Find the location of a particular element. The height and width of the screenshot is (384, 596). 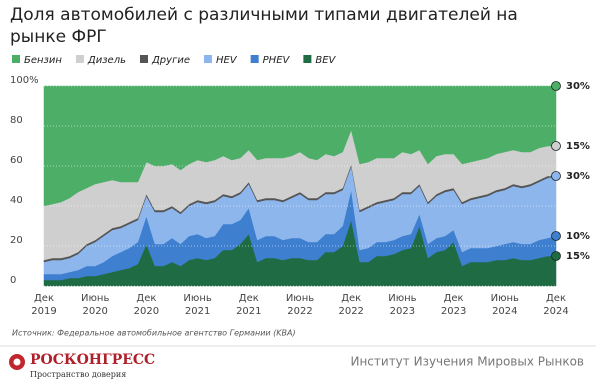

tagline: Пространство доверия is located at coordinates (78, 374).